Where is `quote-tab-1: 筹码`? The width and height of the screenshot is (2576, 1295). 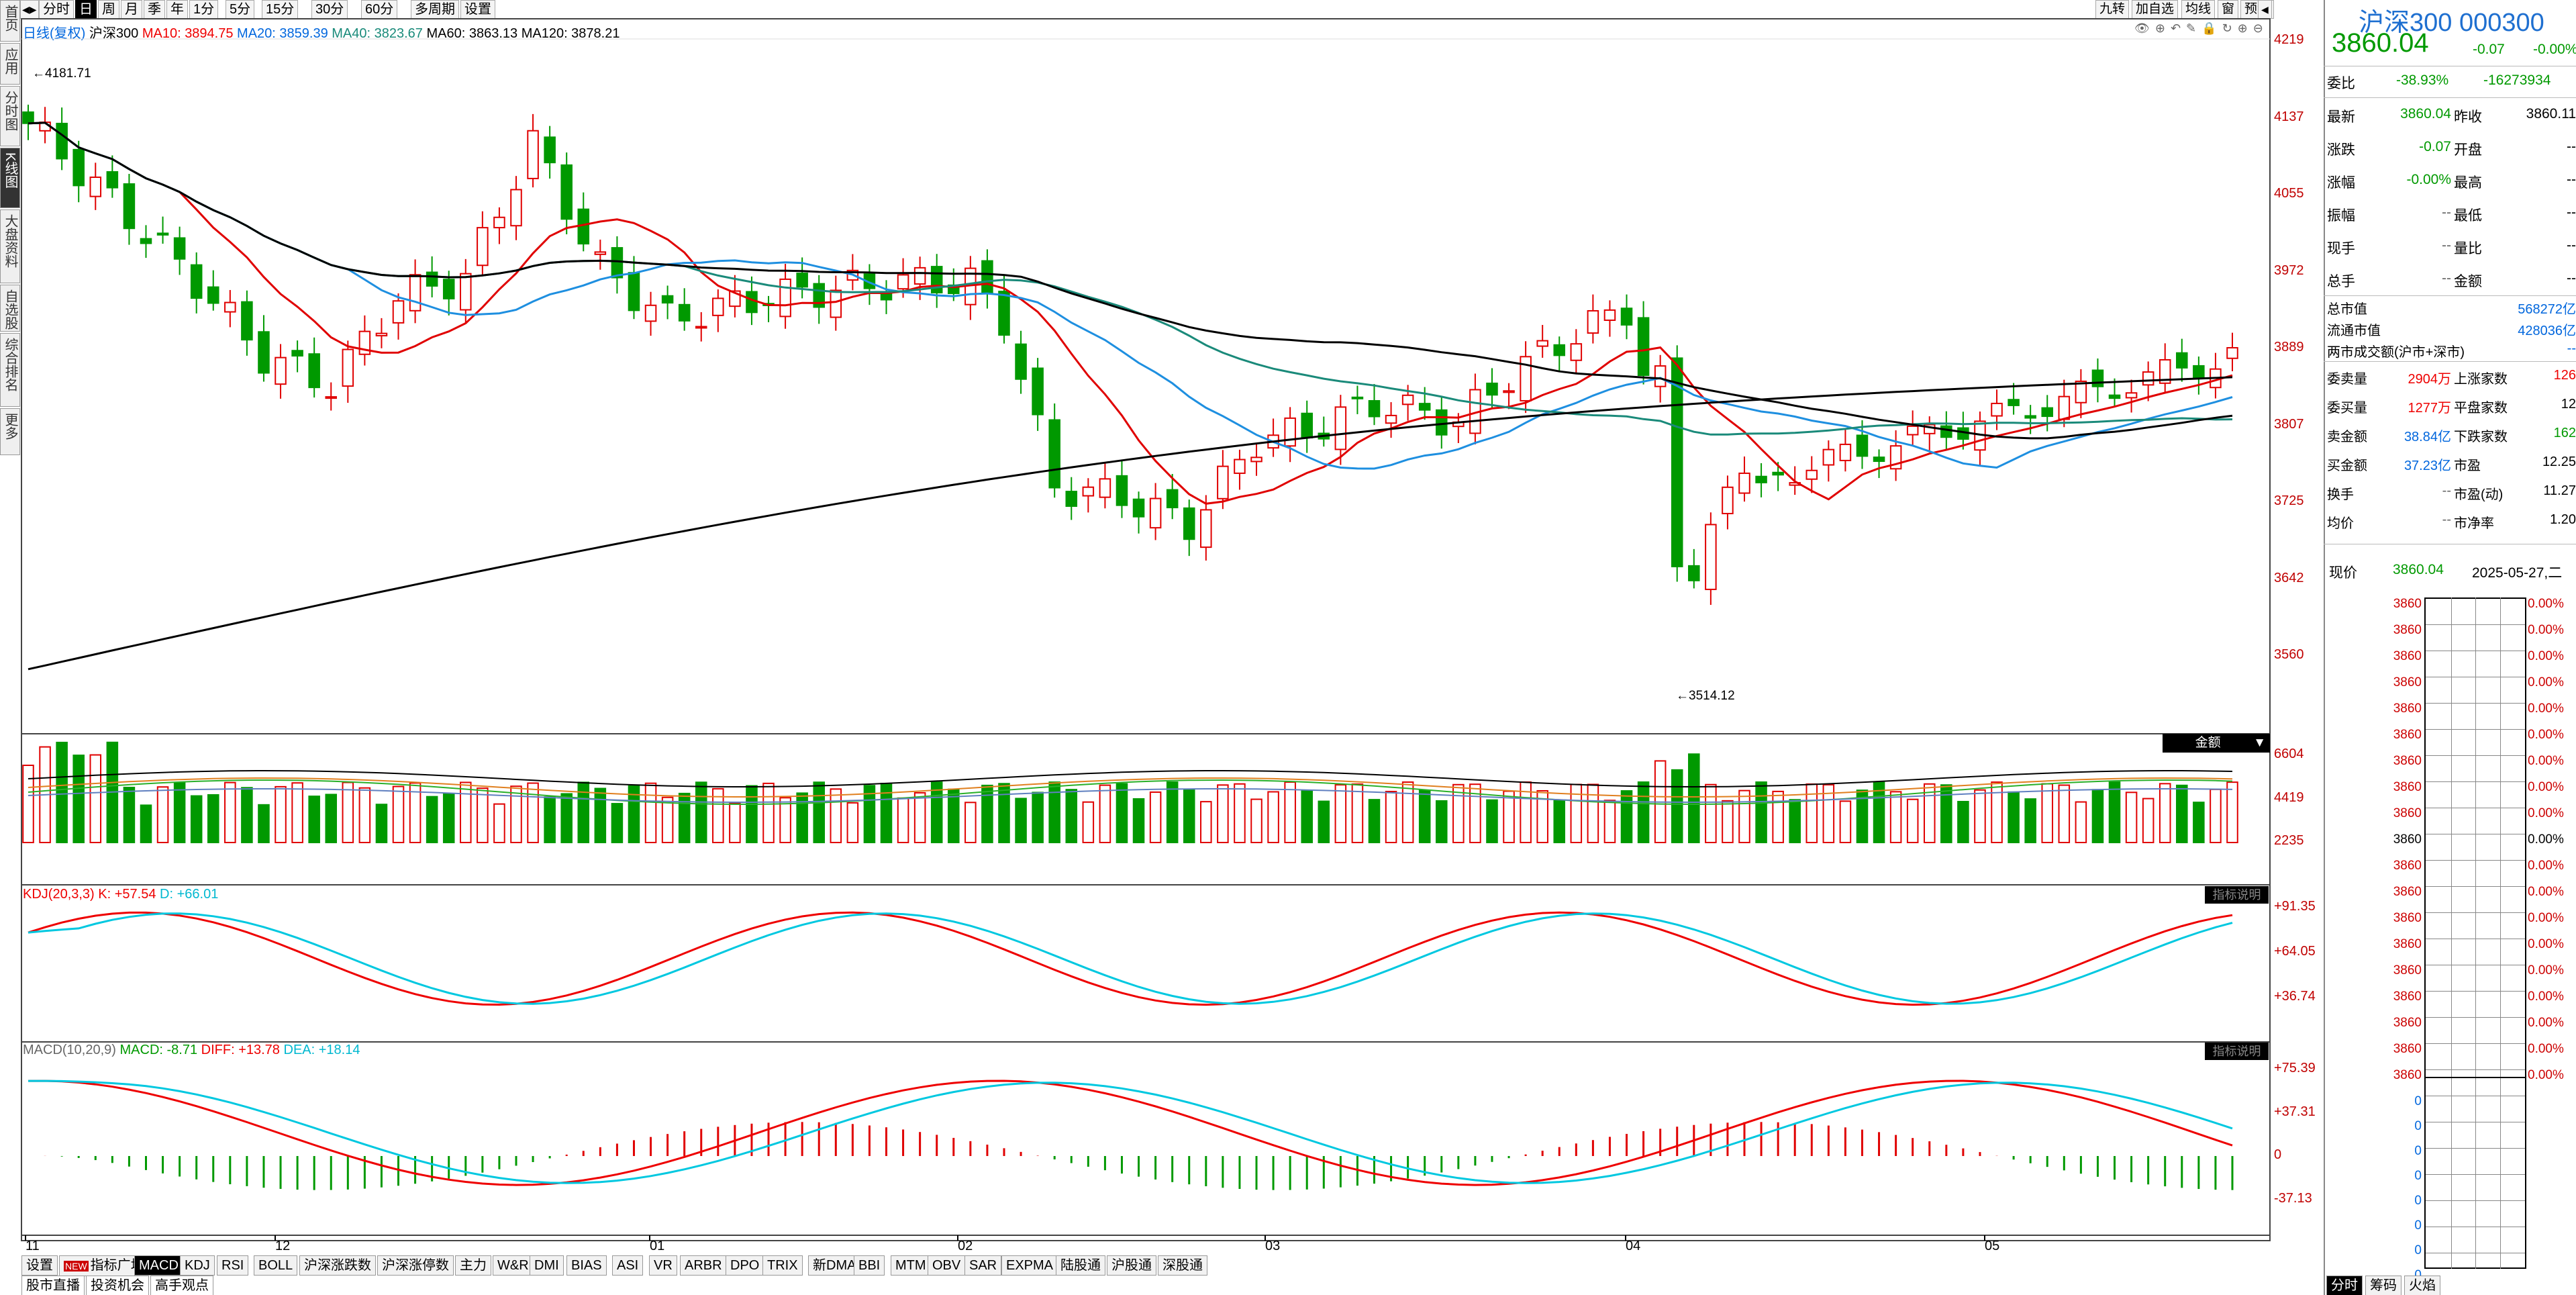 quote-tab-1: 筹码 is located at coordinates (2383, 1286).